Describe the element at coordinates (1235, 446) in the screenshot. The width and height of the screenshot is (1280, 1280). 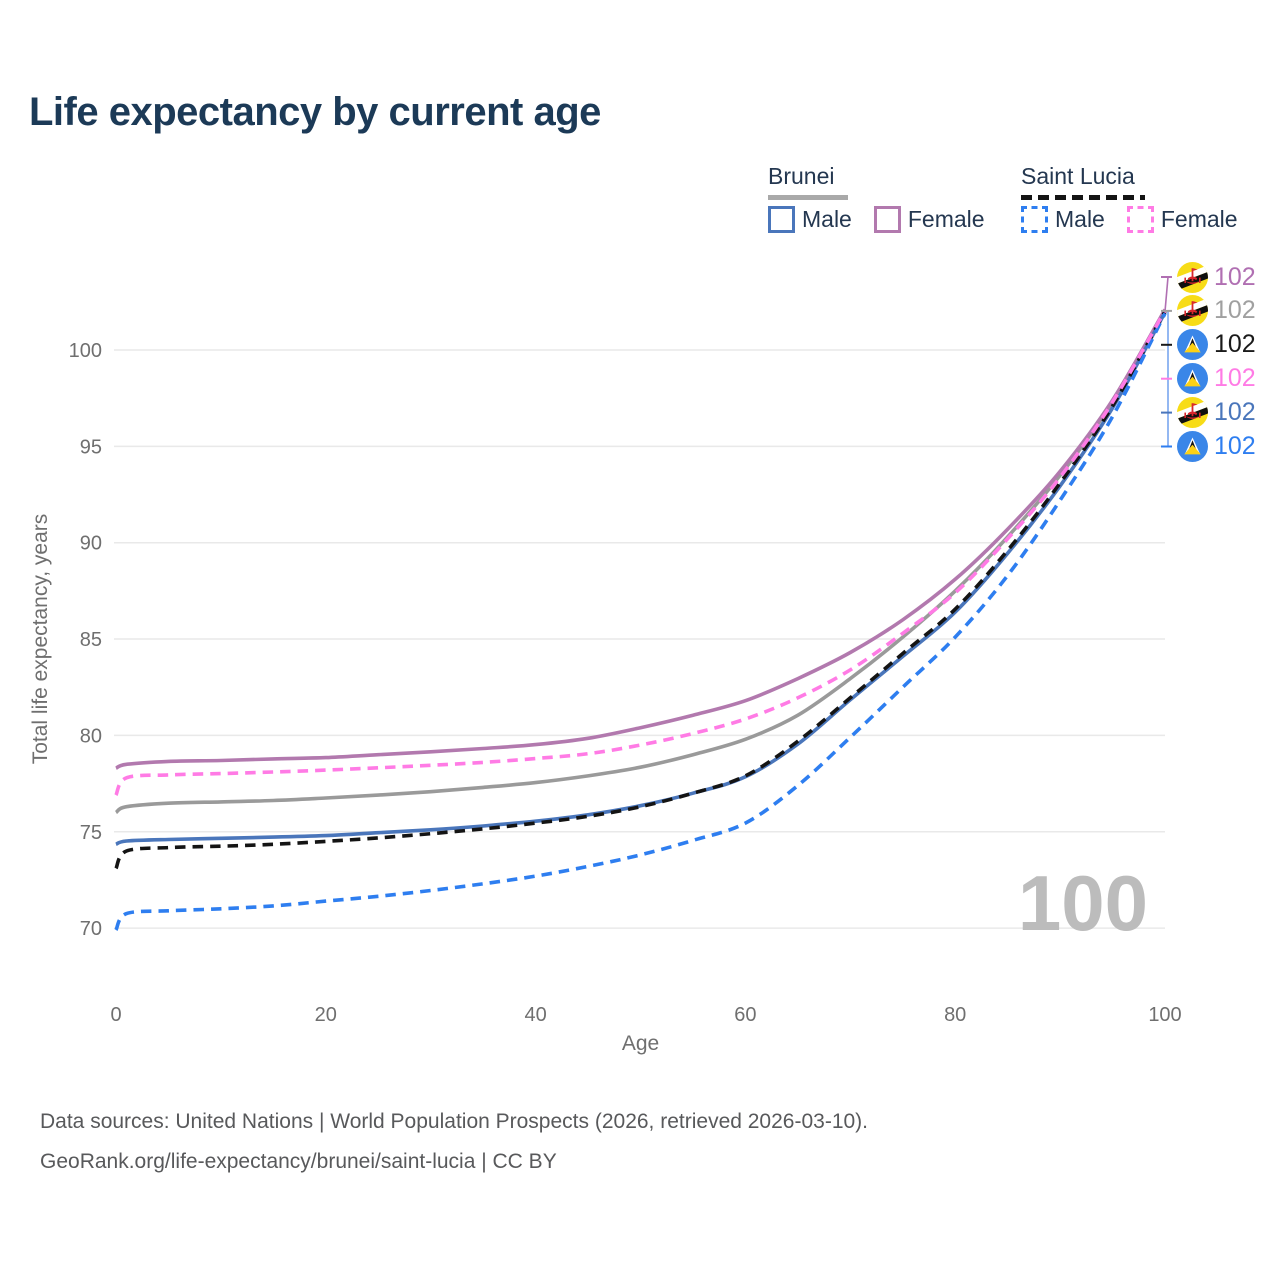
I see `end-value-saintlucia-male: 102` at that location.